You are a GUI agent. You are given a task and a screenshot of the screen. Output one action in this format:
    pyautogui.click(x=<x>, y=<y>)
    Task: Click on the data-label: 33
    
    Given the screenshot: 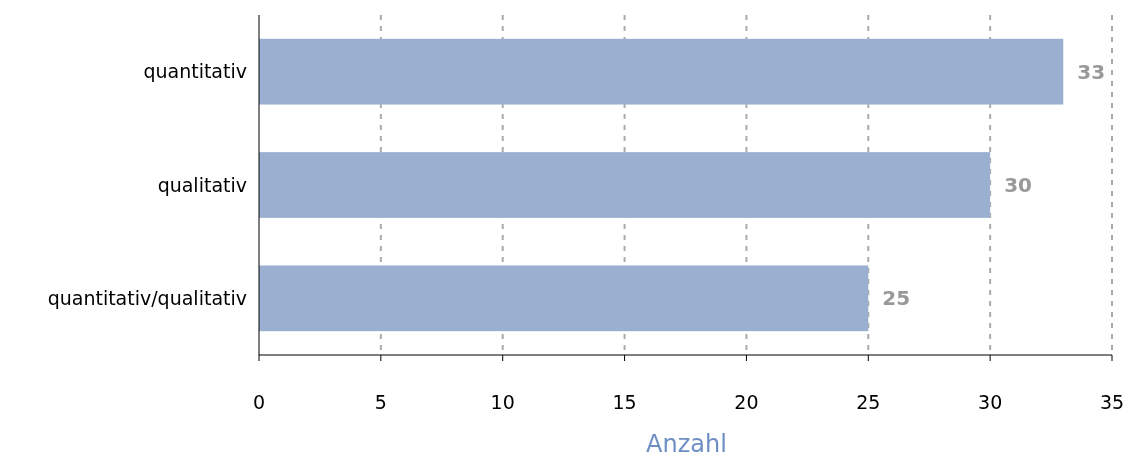 What is the action you would take?
    pyautogui.click(x=1091, y=71)
    